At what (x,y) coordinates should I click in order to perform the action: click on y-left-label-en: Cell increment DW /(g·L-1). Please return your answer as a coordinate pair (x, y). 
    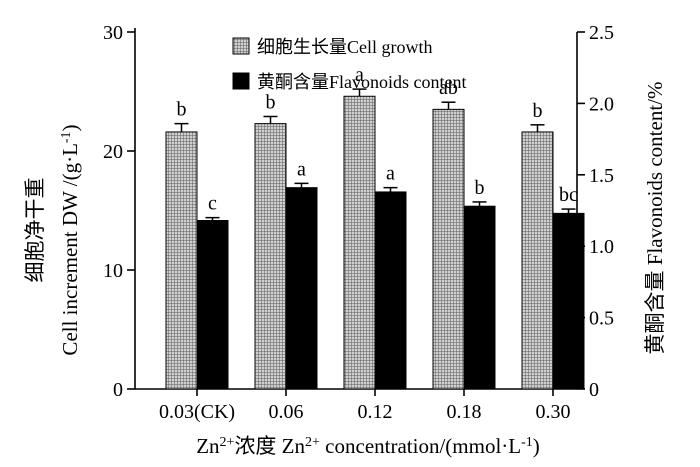
    Looking at the image, I should click on (70, 239).